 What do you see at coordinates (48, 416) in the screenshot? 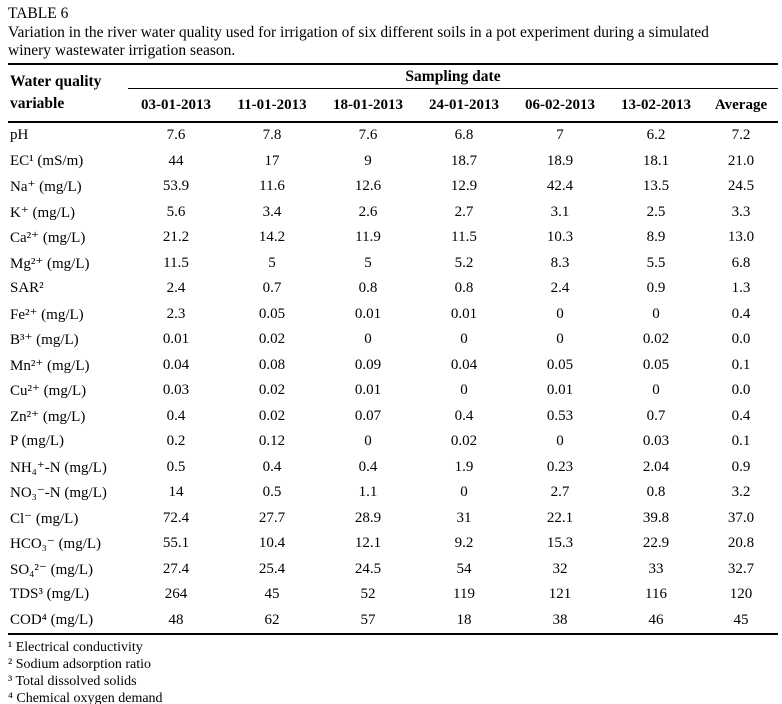
I see `row-label: Zn²⁺ (mg/L)` at bounding box center [48, 416].